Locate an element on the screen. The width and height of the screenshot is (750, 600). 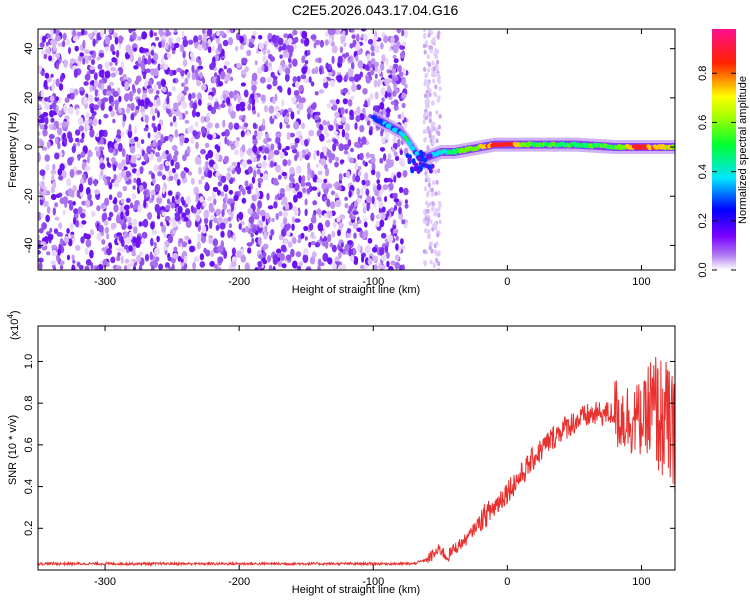
spectrogram-x-label: Height of straight line (km) is located at coordinates (356, 290).